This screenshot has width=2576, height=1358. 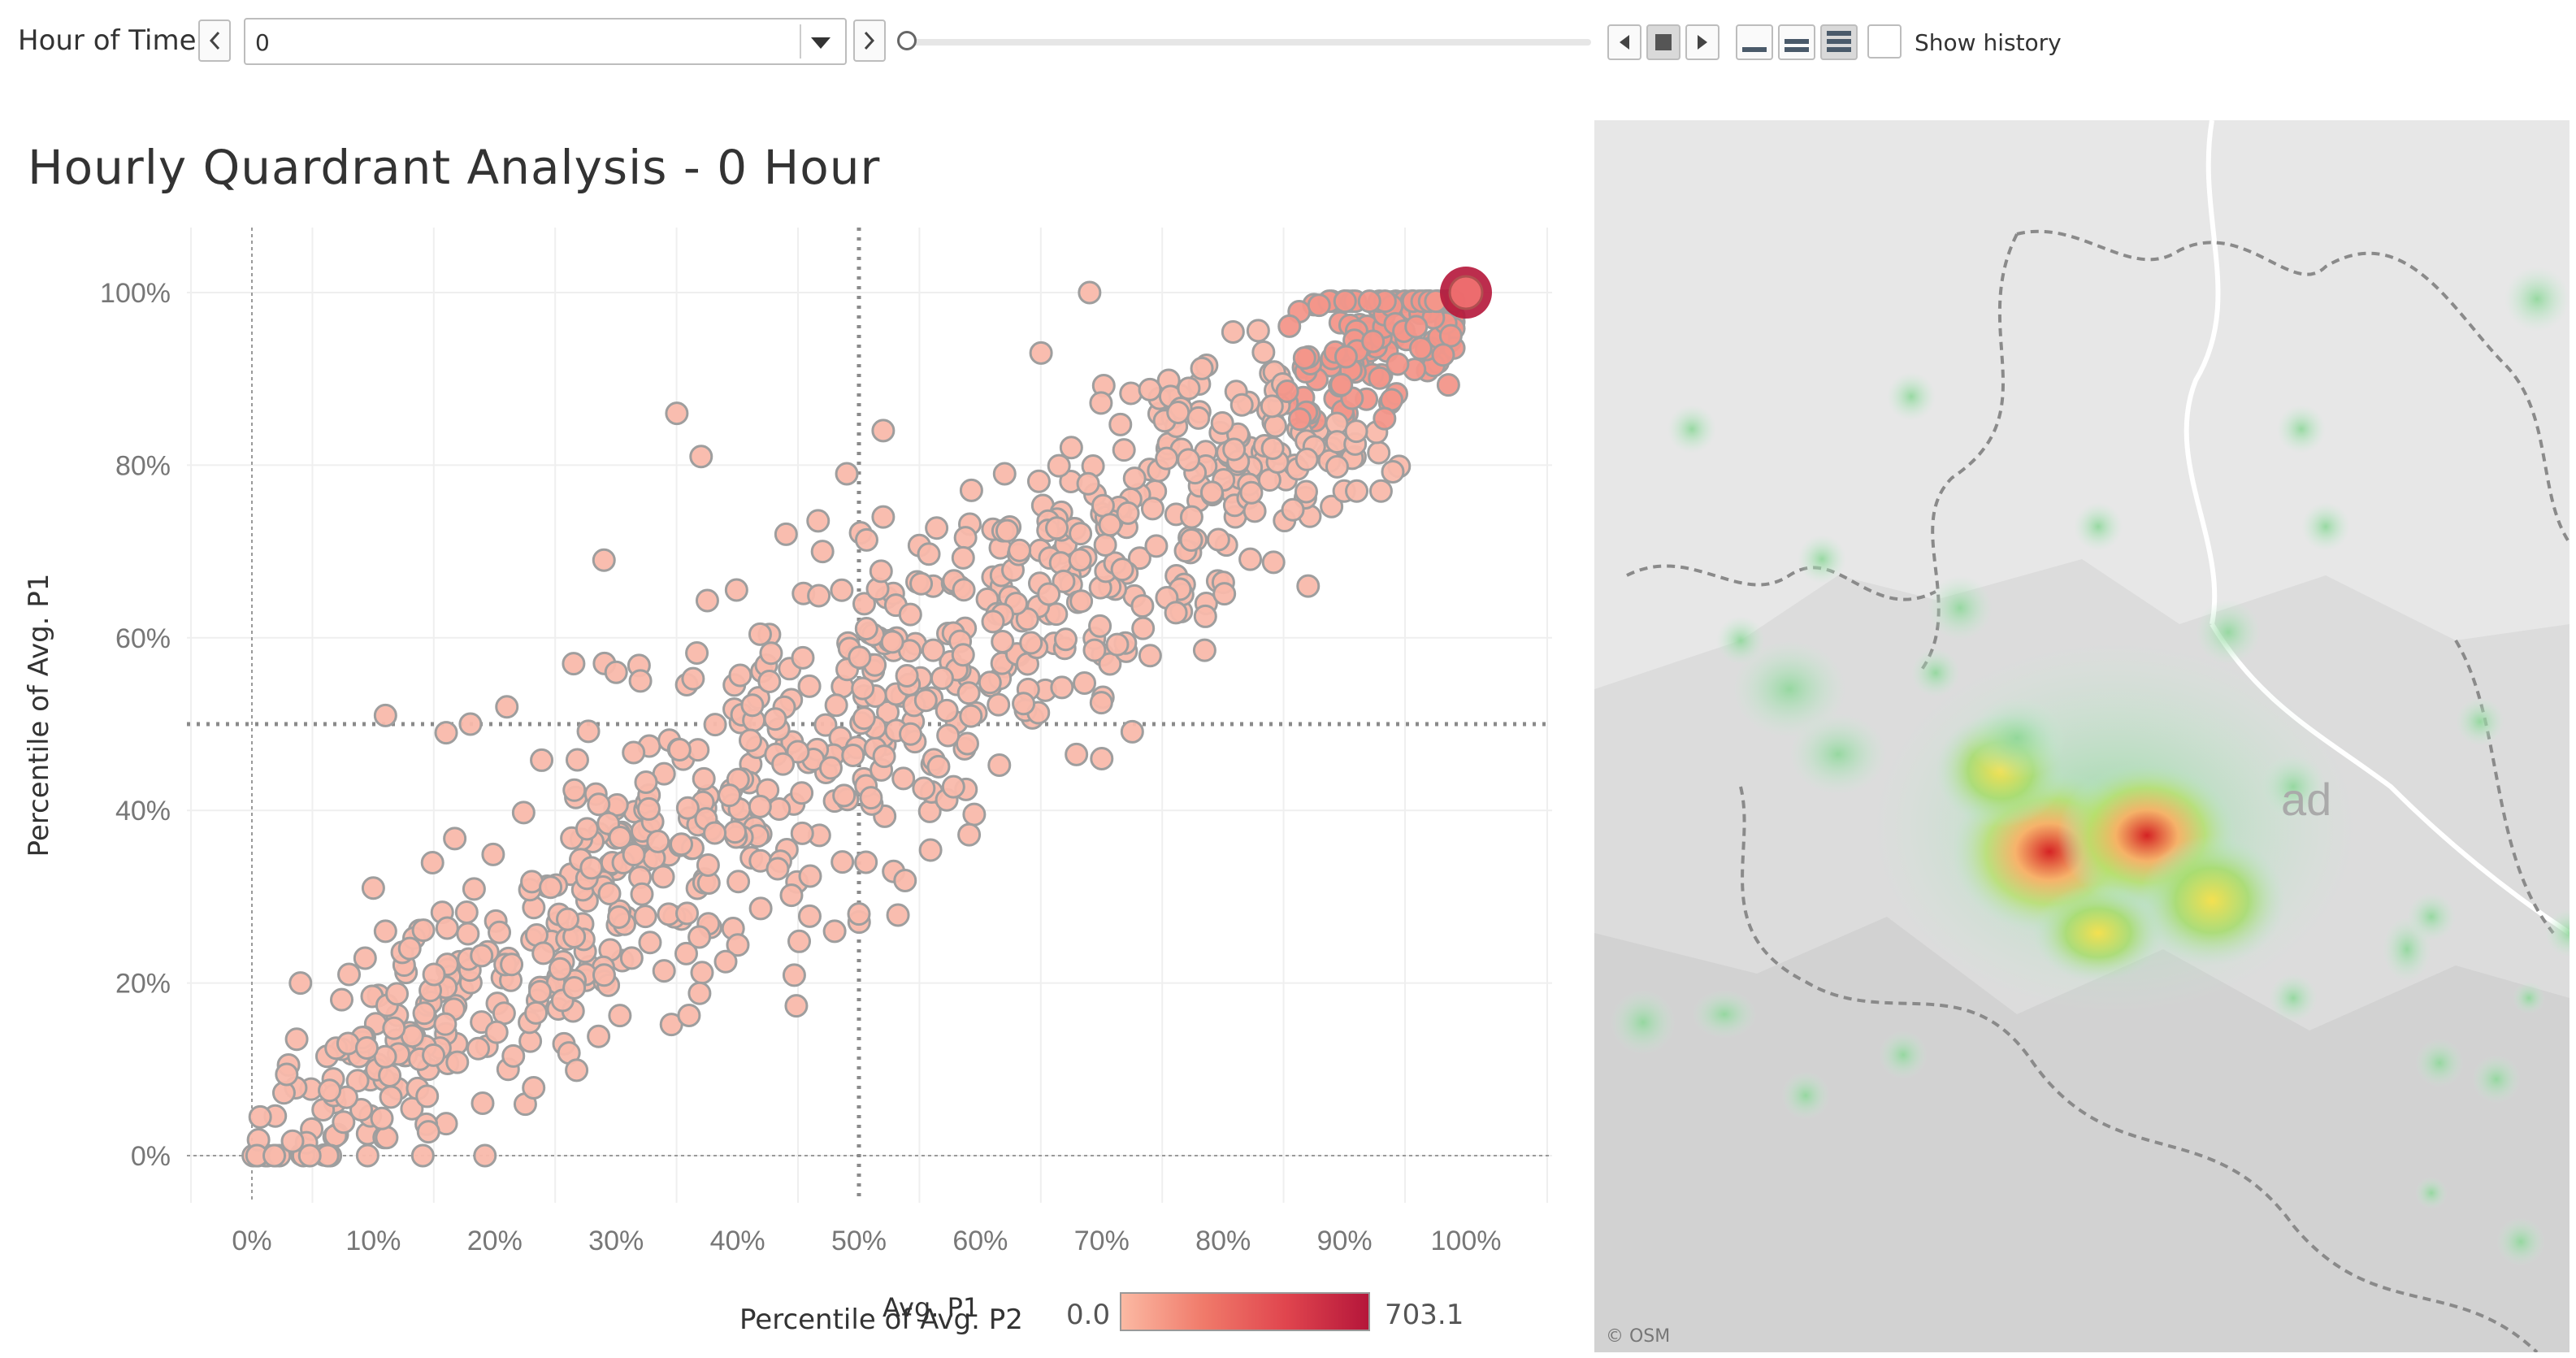 I want to click on stop-button, so click(x=1663, y=42).